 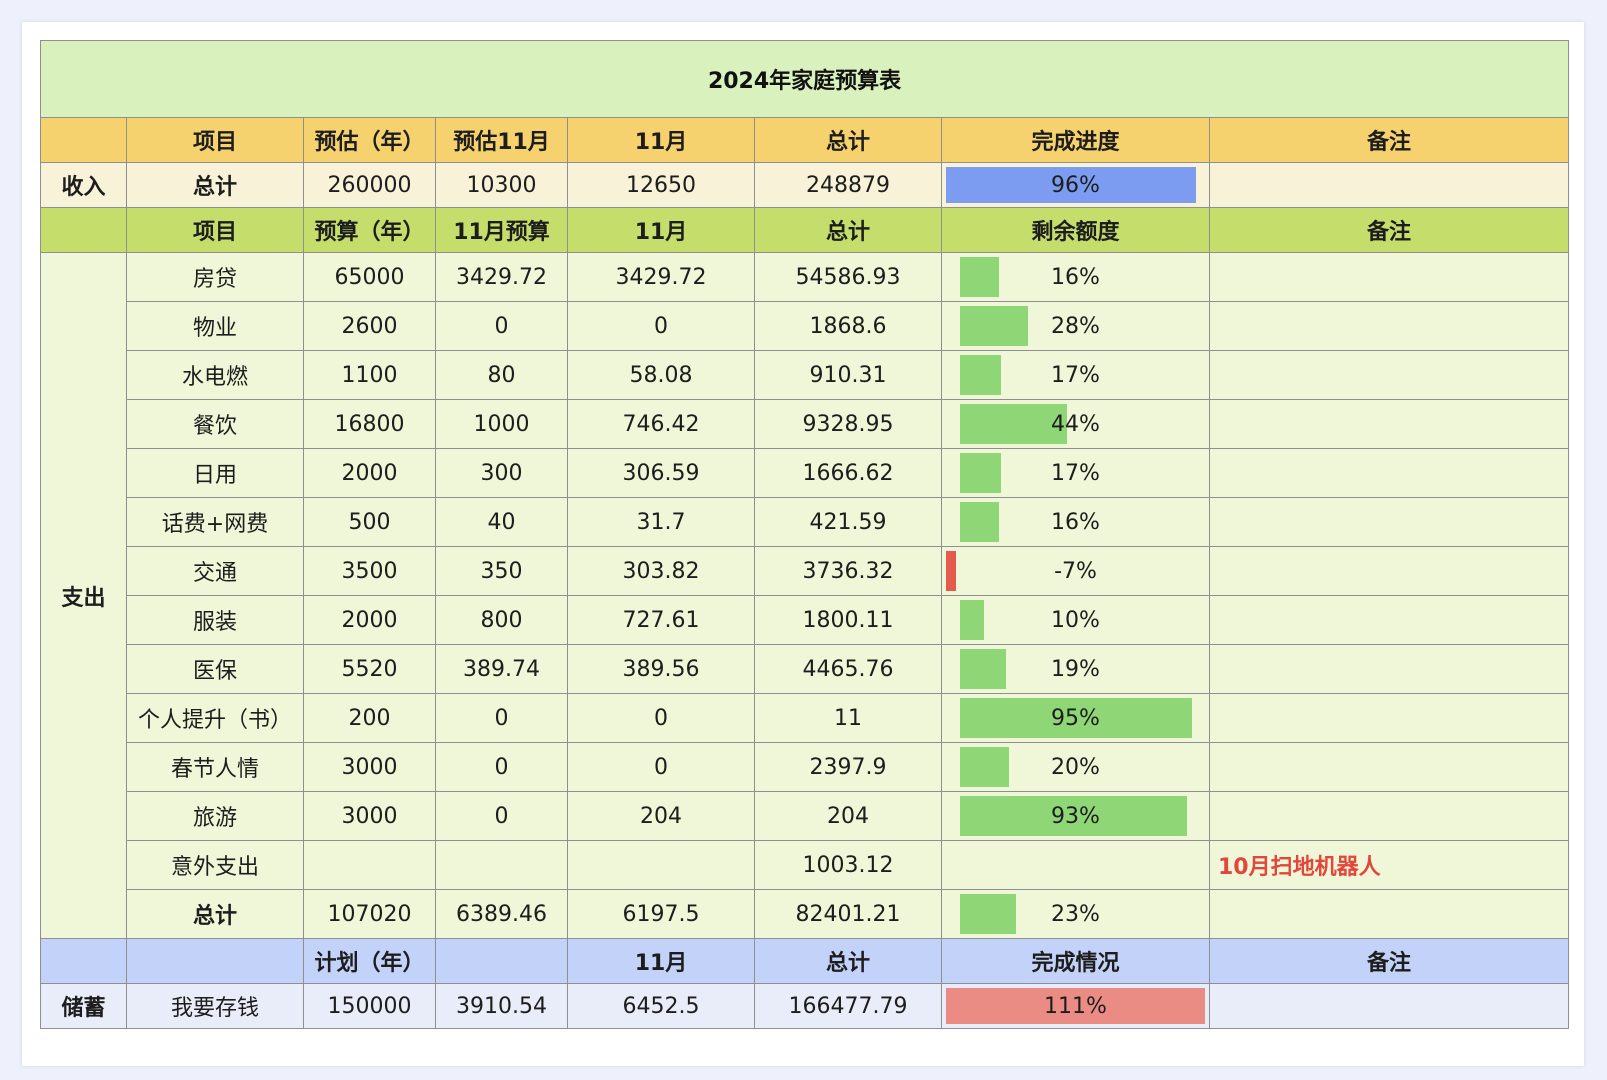 I want to click on savings-section-label: 储蓄, so click(x=83, y=1006).